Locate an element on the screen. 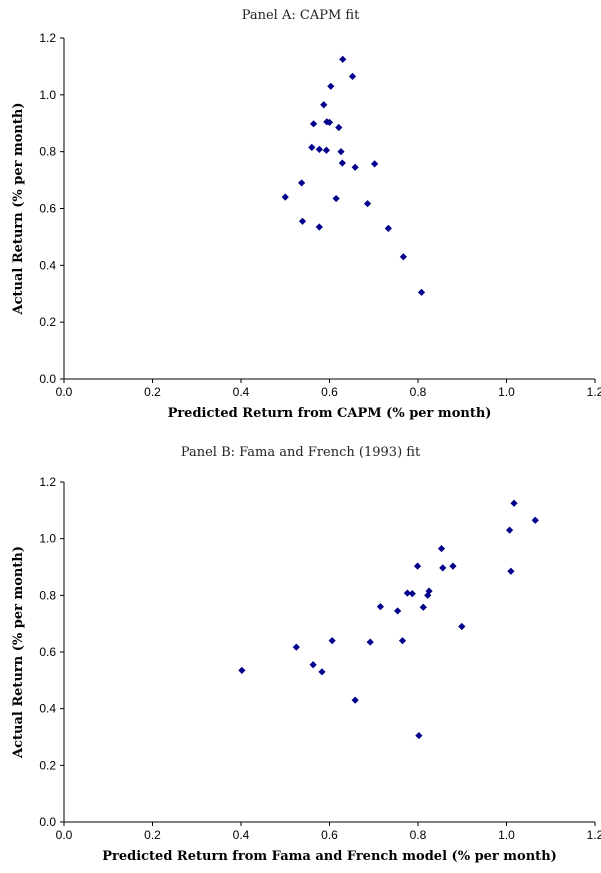  panel-b-x-tick-label: 1.2 is located at coordinates (594, 835).